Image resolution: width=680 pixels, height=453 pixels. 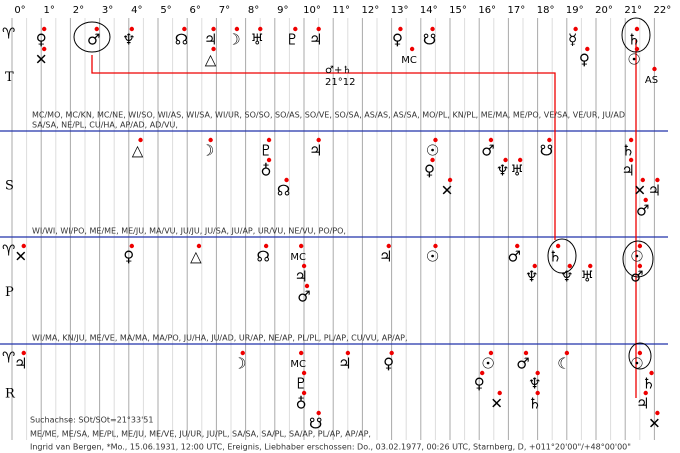 What do you see at coordinates (49, 10) in the screenshot?
I see `degree-label: 1°` at bounding box center [49, 10].